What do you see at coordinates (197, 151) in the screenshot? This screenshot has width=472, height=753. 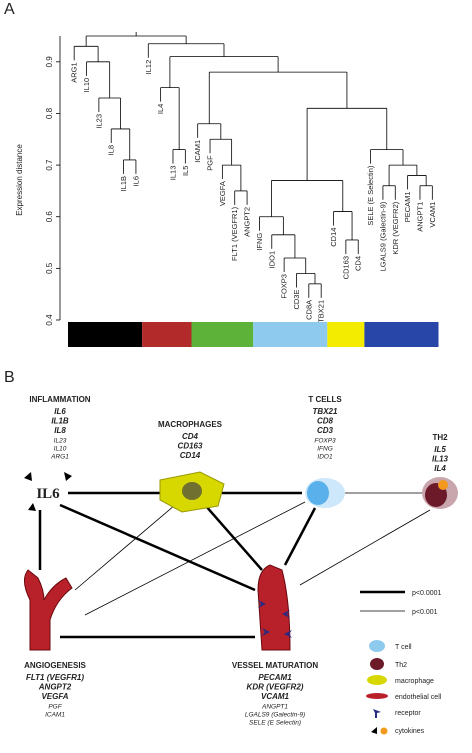 I see `leaf-label: ICAM1` at bounding box center [197, 151].